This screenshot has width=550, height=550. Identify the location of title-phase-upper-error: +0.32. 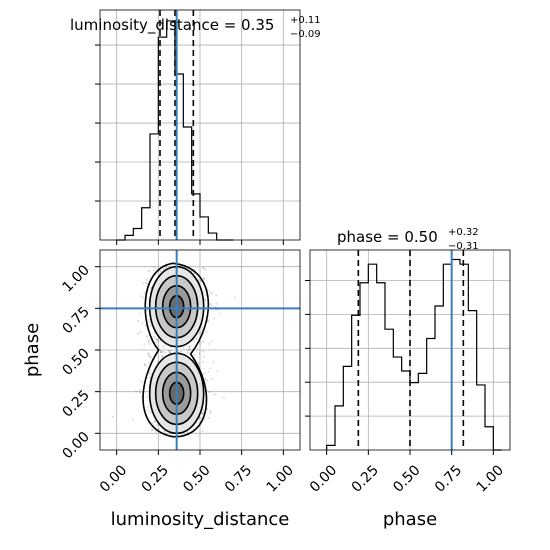
(463, 232).